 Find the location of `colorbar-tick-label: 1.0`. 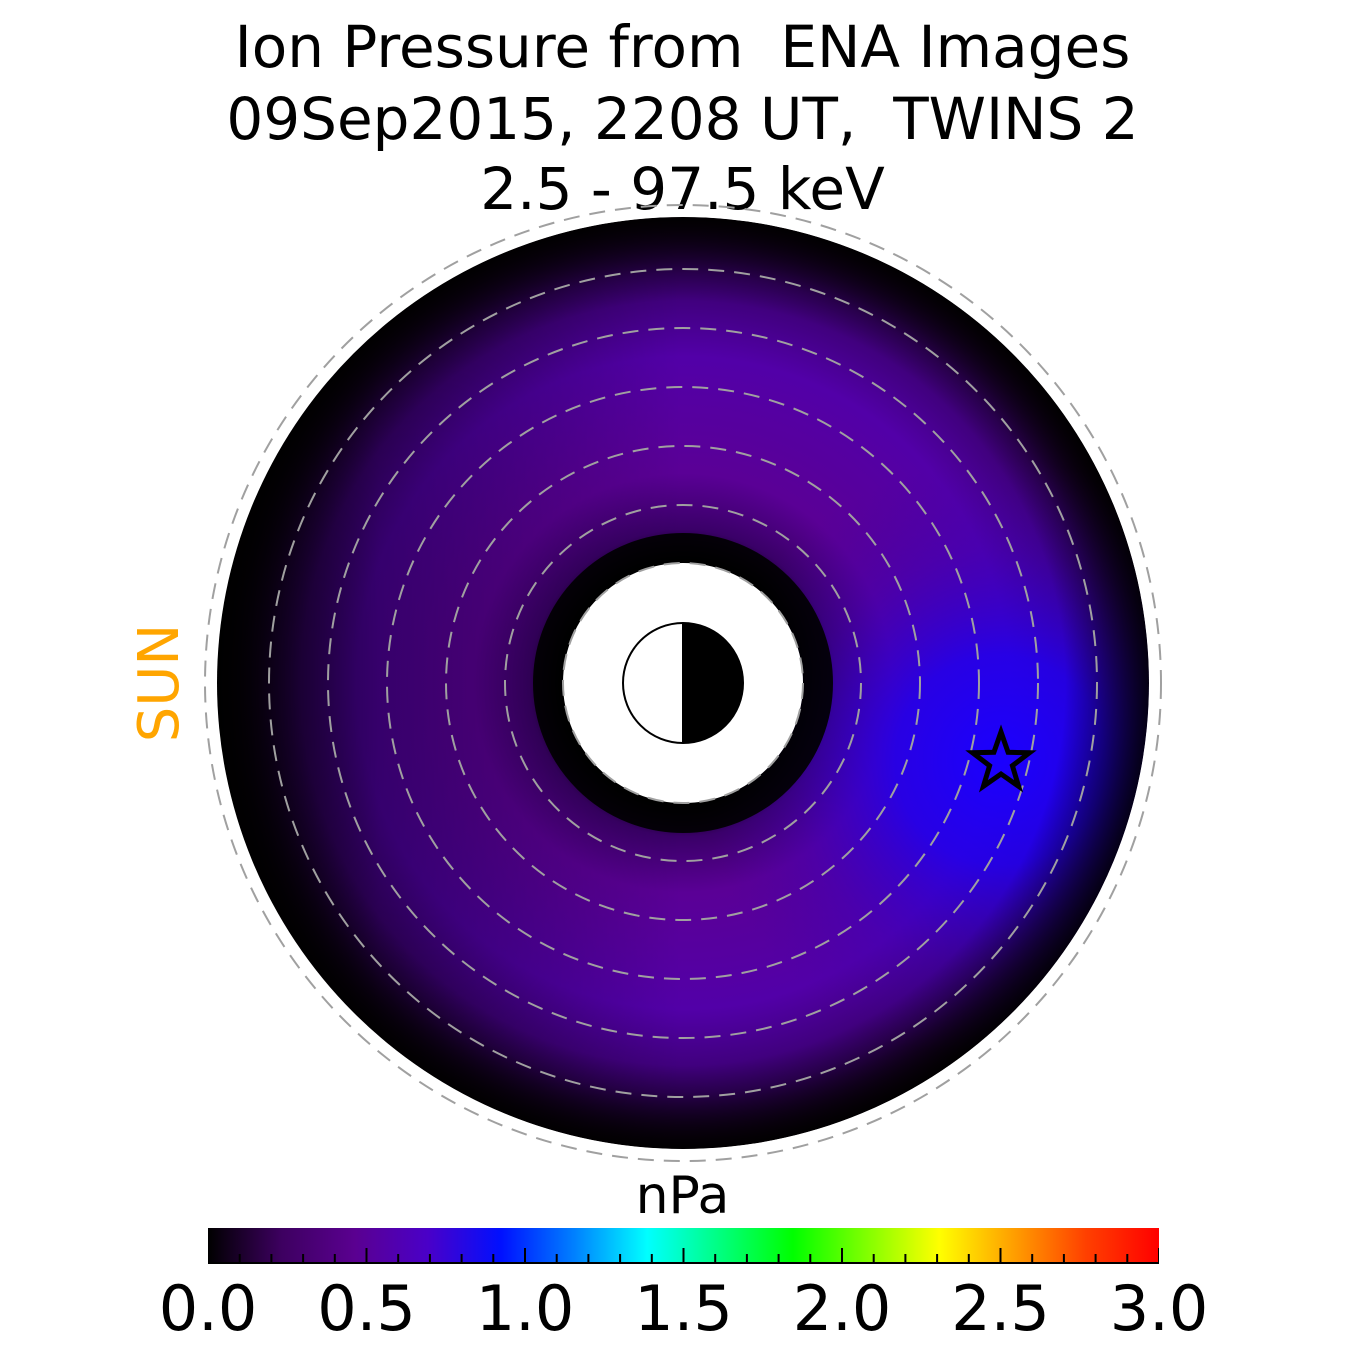

colorbar-tick-label: 1.0 is located at coordinates (525, 1308).